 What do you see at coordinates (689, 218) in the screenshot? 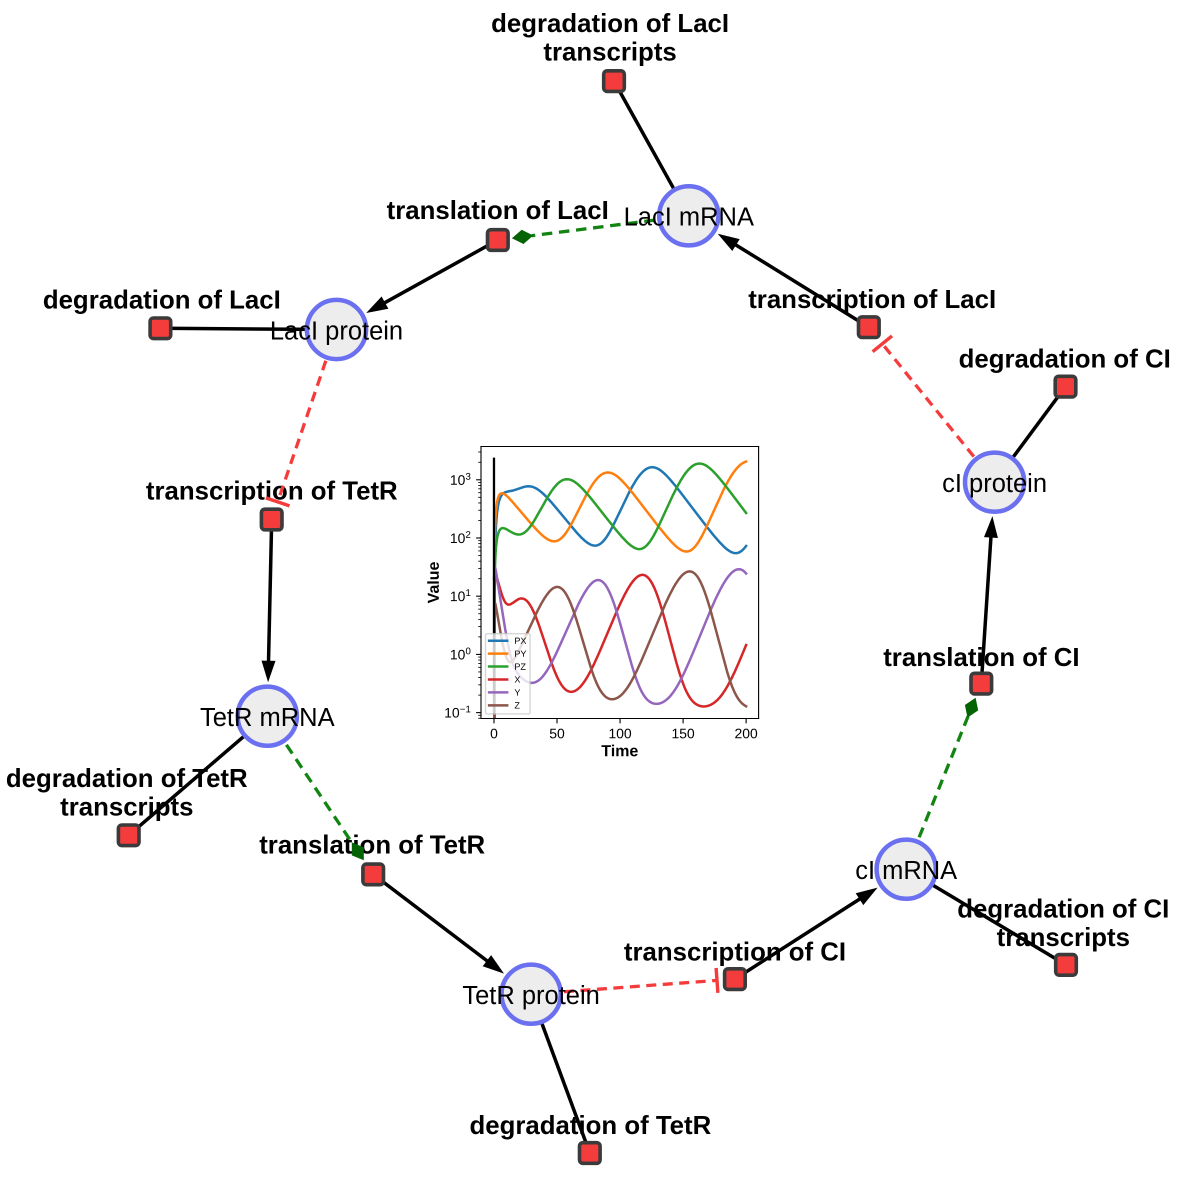
I see `svg-text: LacI mRNA` at bounding box center [689, 218].